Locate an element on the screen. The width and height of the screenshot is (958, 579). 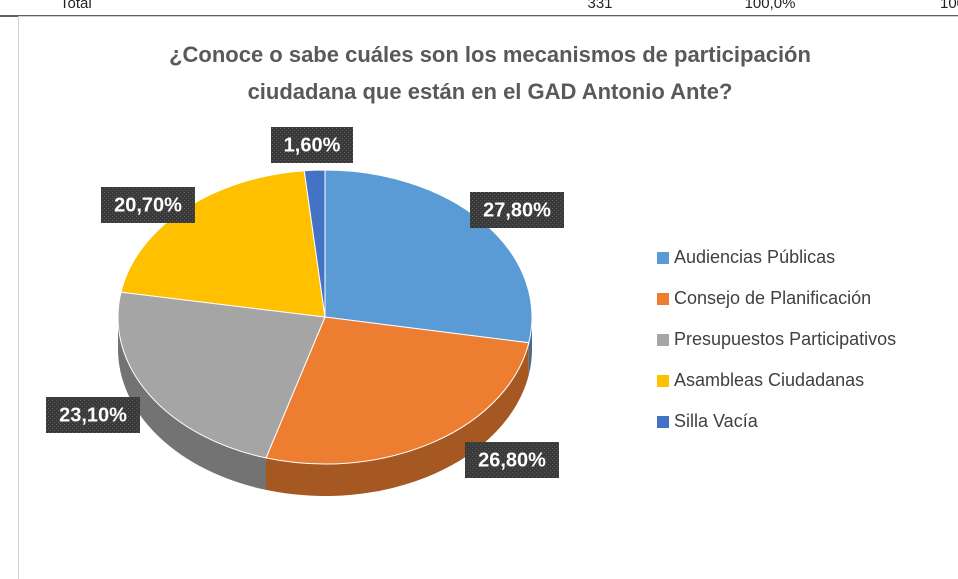
data-label: 1,60% is located at coordinates (312, 145).